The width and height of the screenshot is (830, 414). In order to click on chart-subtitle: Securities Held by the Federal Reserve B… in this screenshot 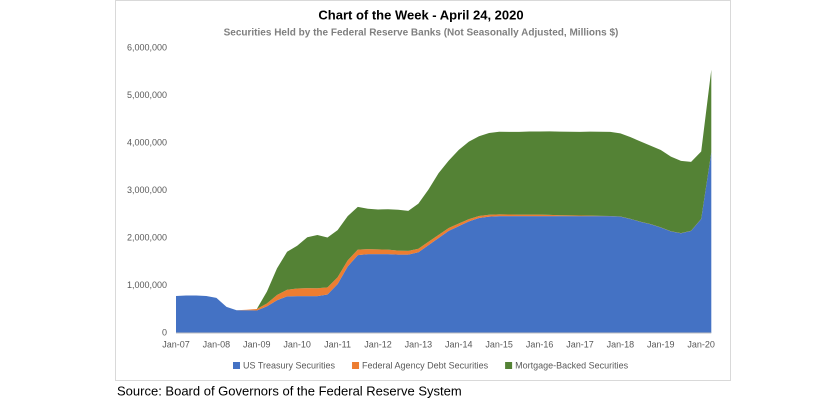, I will do `click(421, 33)`.